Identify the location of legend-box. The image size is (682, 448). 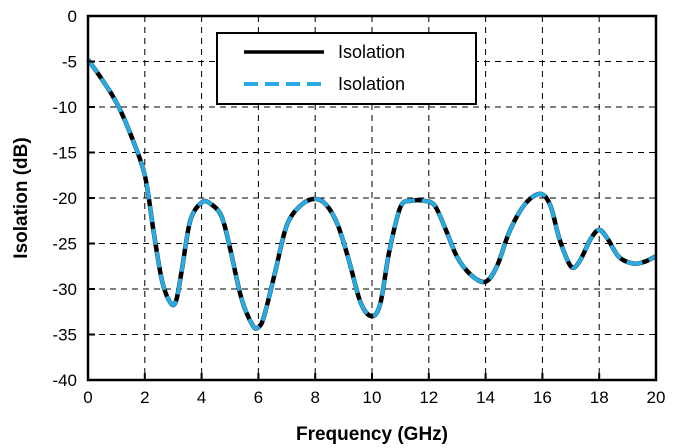
(346, 68).